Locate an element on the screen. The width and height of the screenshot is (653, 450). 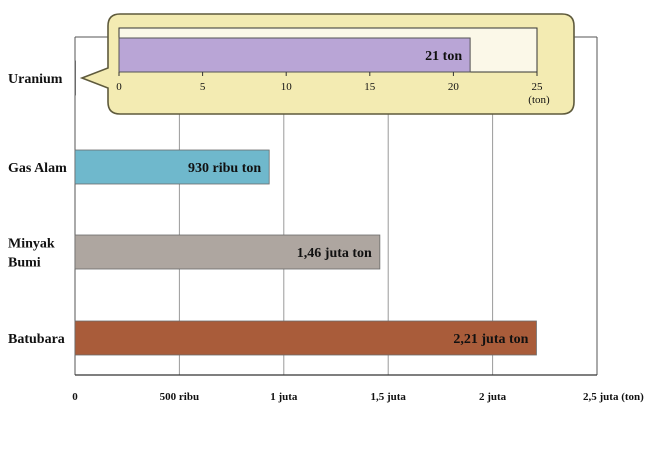
category-label-line: Uranium is located at coordinates (35, 79).